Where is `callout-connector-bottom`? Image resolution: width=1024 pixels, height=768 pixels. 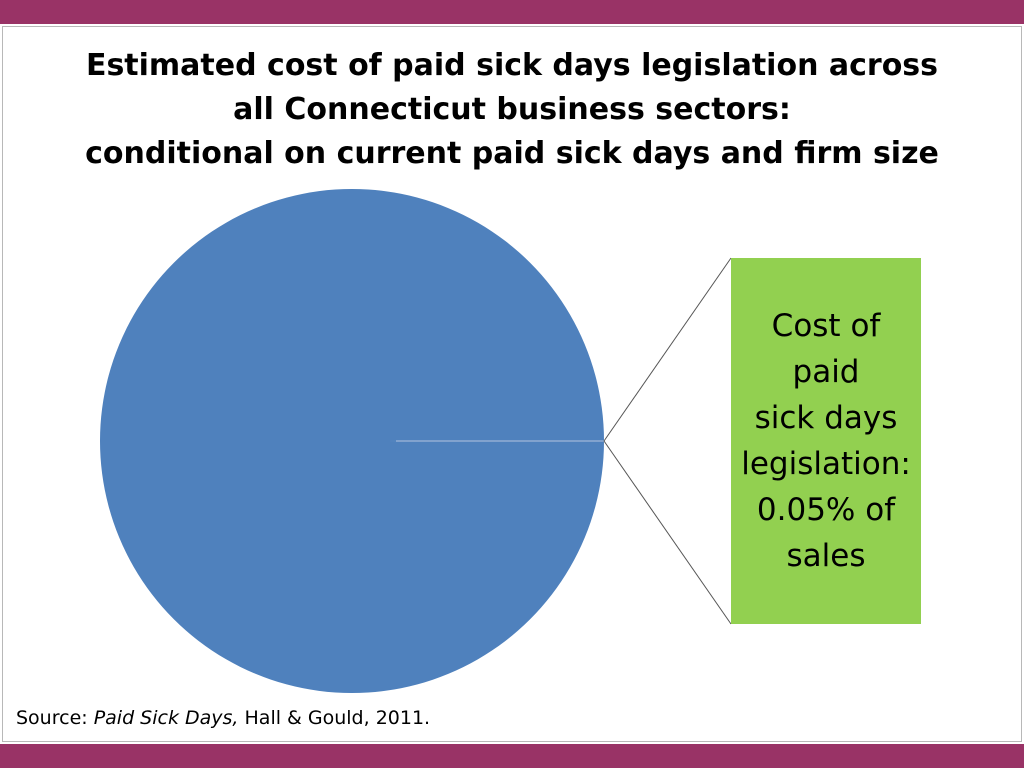 callout-connector-bottom is located at coordinates (667, 532).